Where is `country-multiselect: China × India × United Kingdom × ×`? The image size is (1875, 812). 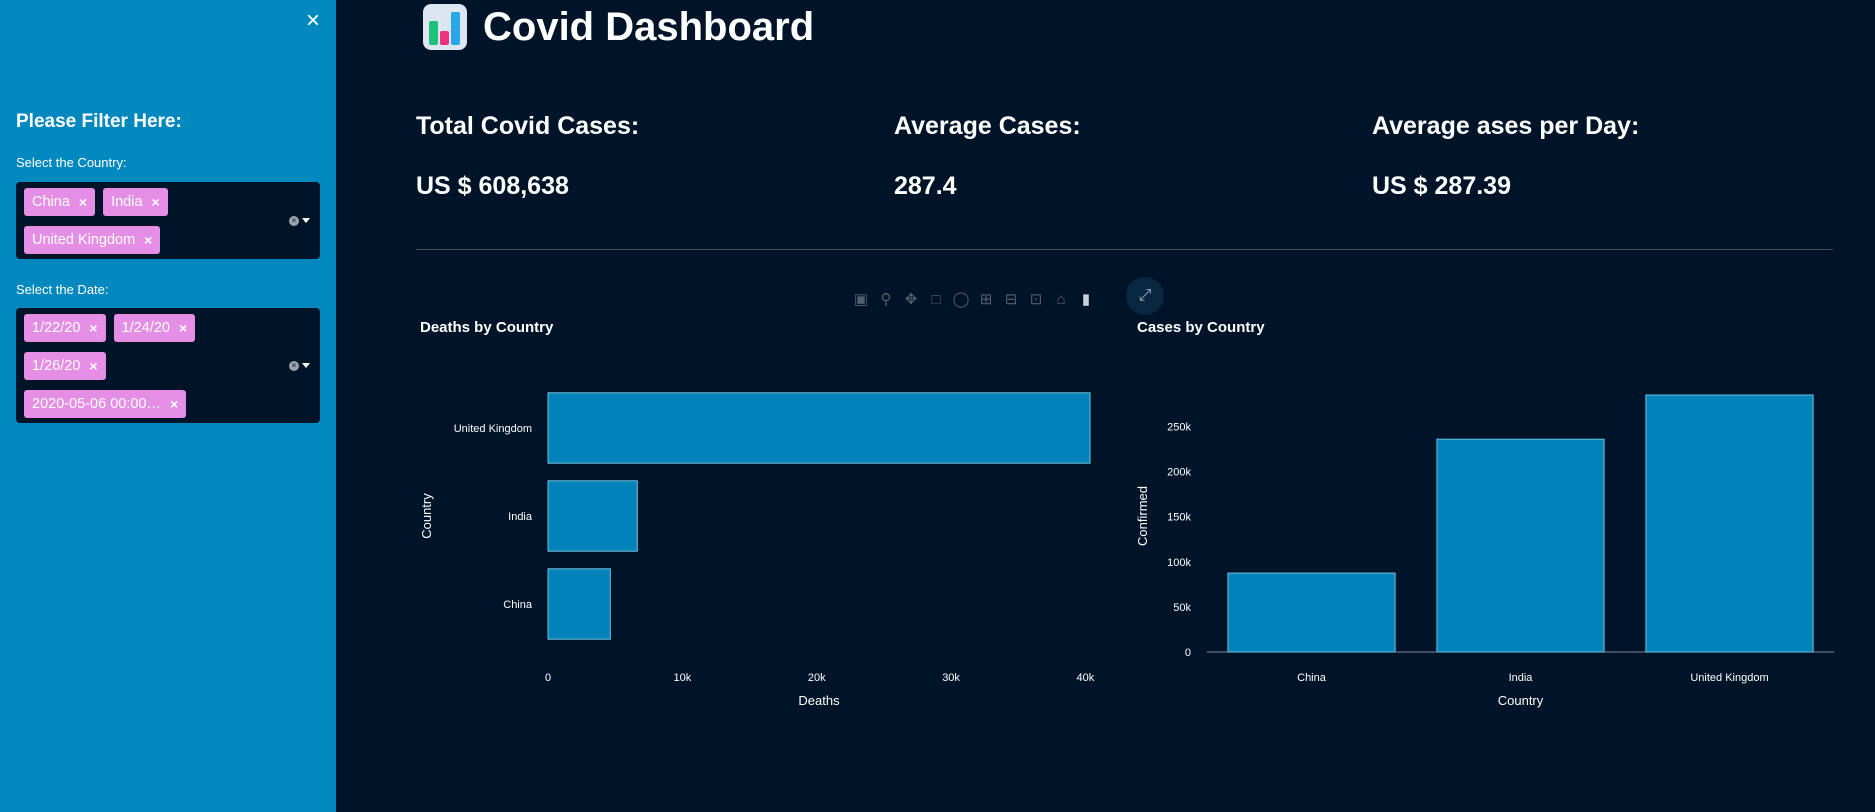
country-multiselect: China × India × United Kingdom × × is located at coordinates (168, 220).